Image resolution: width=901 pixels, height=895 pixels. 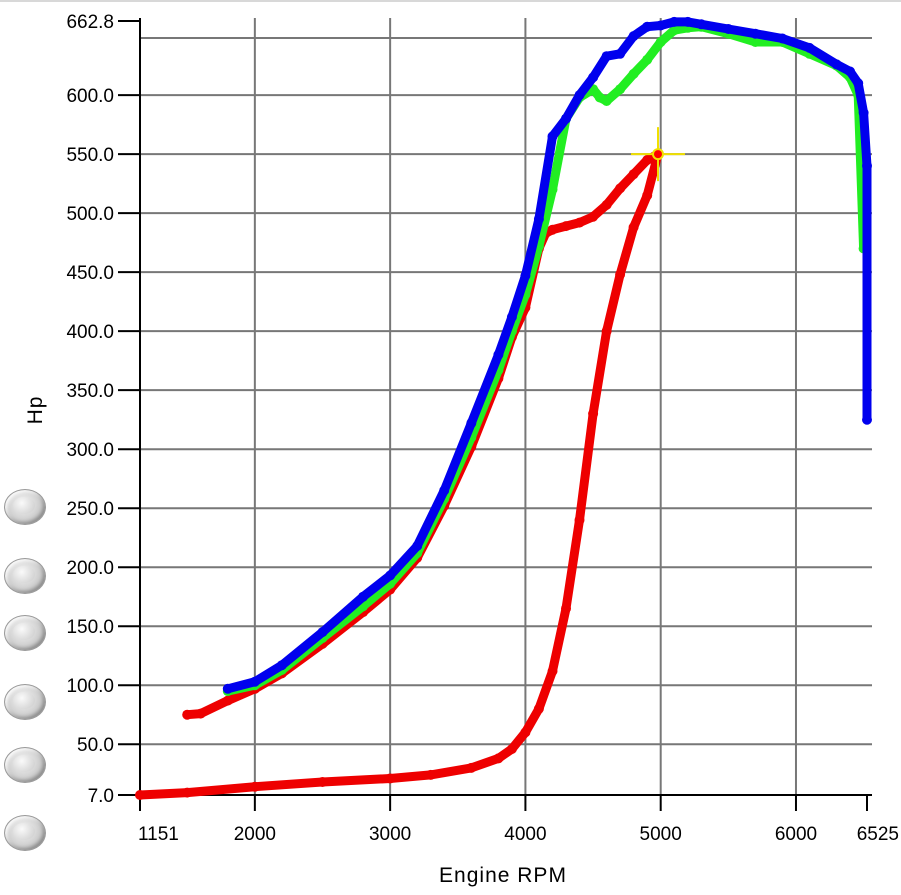 What do you see at coordinates (503, 875) in the screenshot?
I see `x-axis-title: Engine RPM` at bounding box center [503, 875].